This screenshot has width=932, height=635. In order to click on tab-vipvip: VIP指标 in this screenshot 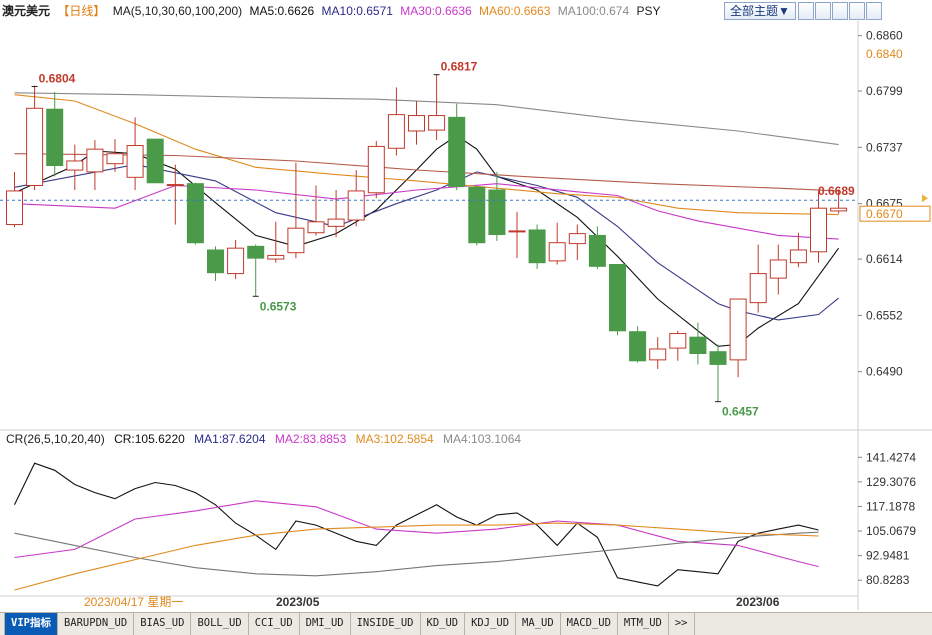, I will do `click(31, 624)`.